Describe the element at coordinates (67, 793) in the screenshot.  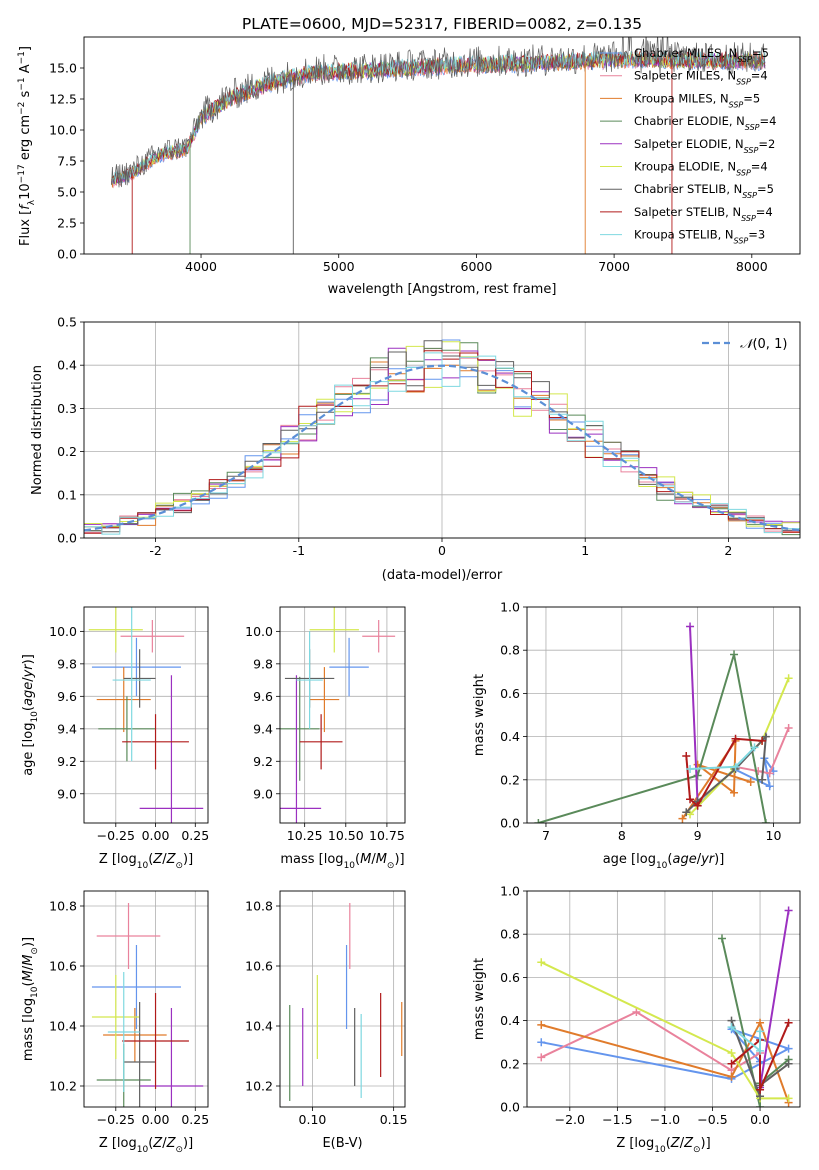
I see `y-tick-label: 9.0` at that location.